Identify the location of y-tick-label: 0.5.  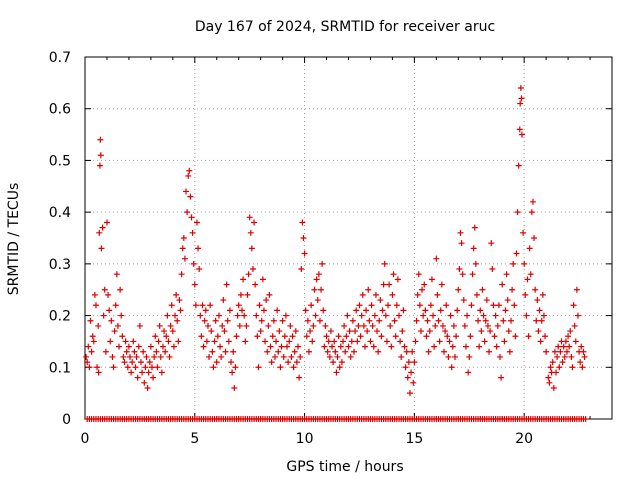
(60, 161).